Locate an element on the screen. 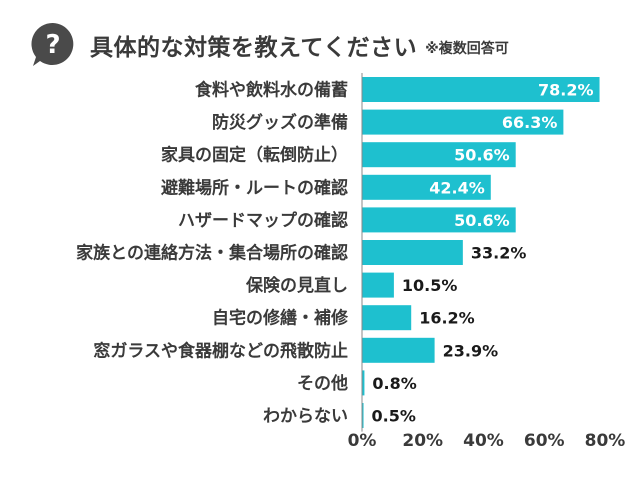 The image size is (640, 483). chart-header: ? 具体的な対策を教えてください ※複数回答可 is located at coordinates (268, 45).